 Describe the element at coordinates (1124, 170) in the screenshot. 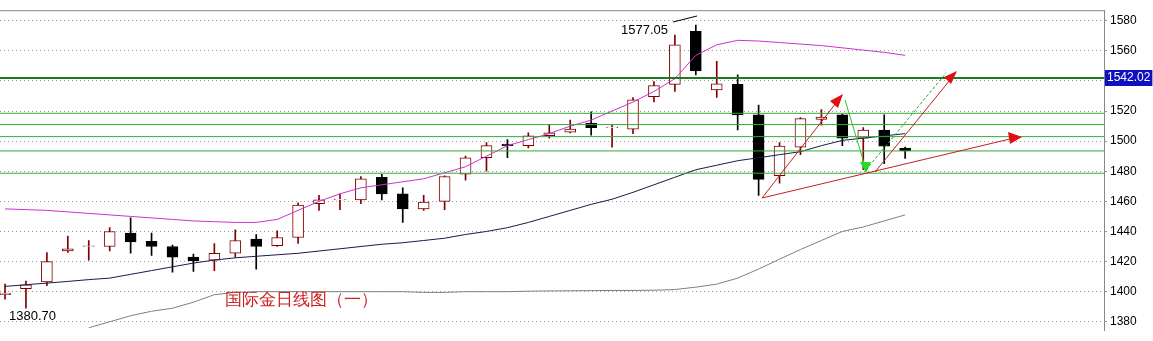

I see `y-tick-label: 1480` at that location.